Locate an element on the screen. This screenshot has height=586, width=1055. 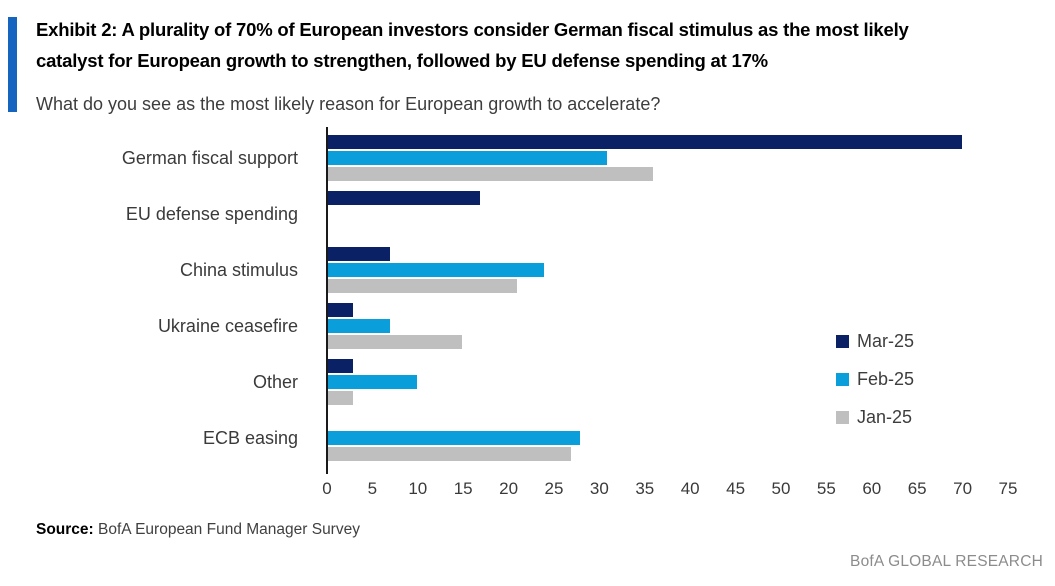
x-axis-tick-labels: 0 5 10 15 20 25 30 35 40 45 50 55 60 65 70 75 is located at coordinates (669, 490).